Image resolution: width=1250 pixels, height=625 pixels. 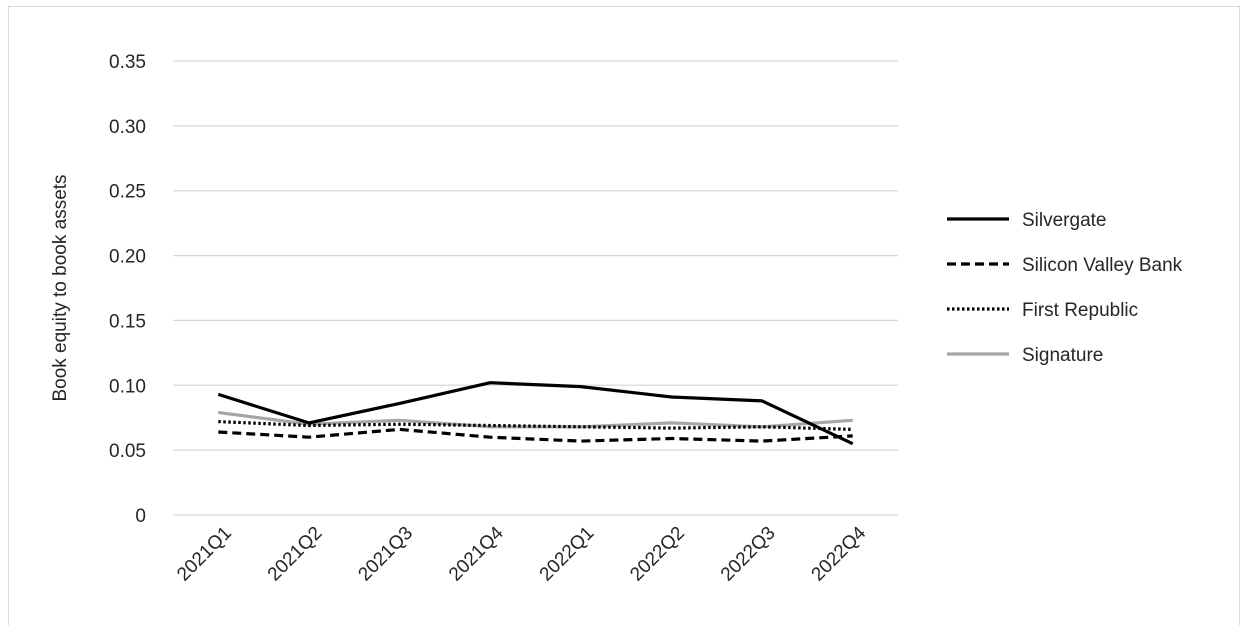 I want to click on y-axis-ticks: 0 0.05 0.10 0.15 0.20 0.25 0.30 0.35, so click(x=127, y=289).